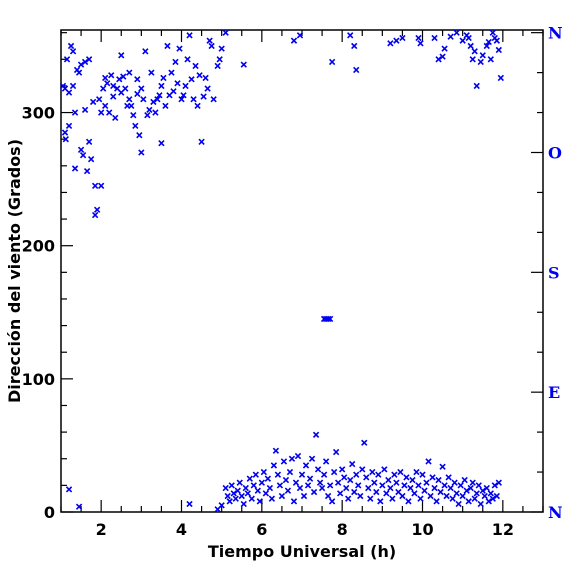 The width and height of the screenshot is (574, 574). What do you see at coordinates (49, 512) in the screenshot?
I see `y-tick-label: 0` at bounding box center [49, 512].